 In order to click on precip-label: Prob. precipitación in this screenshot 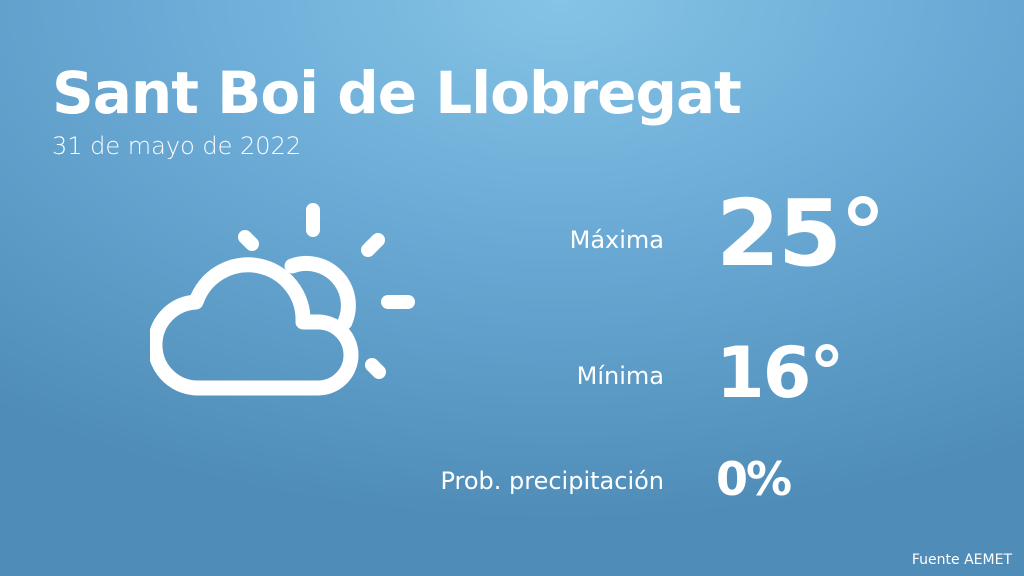, I will do `click(552, 481)`.